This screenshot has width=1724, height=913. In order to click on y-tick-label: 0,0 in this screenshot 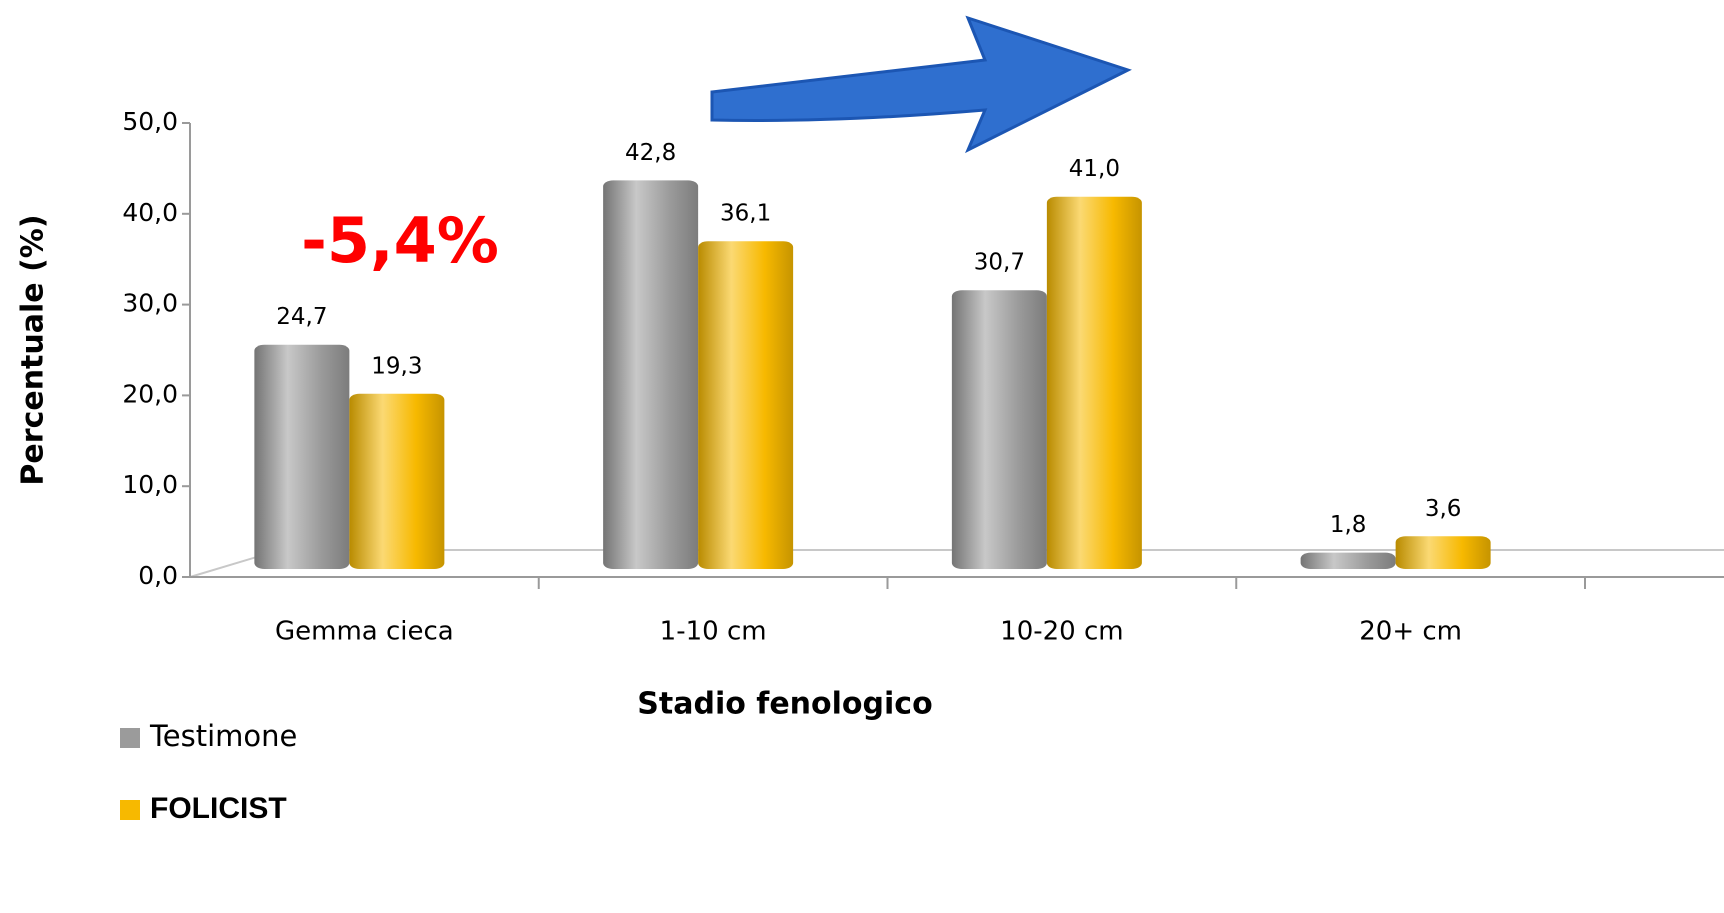, I will do `click(158, 575)`.